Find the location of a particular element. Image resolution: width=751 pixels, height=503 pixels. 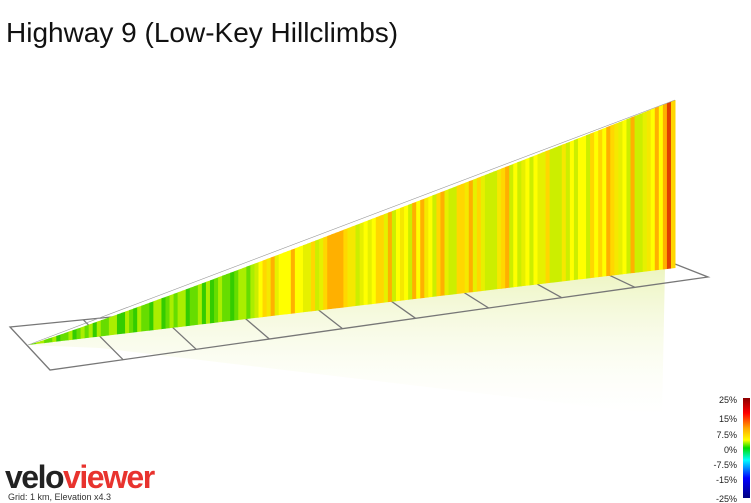

legend-label: -15% is located at coordinates (726, 480).